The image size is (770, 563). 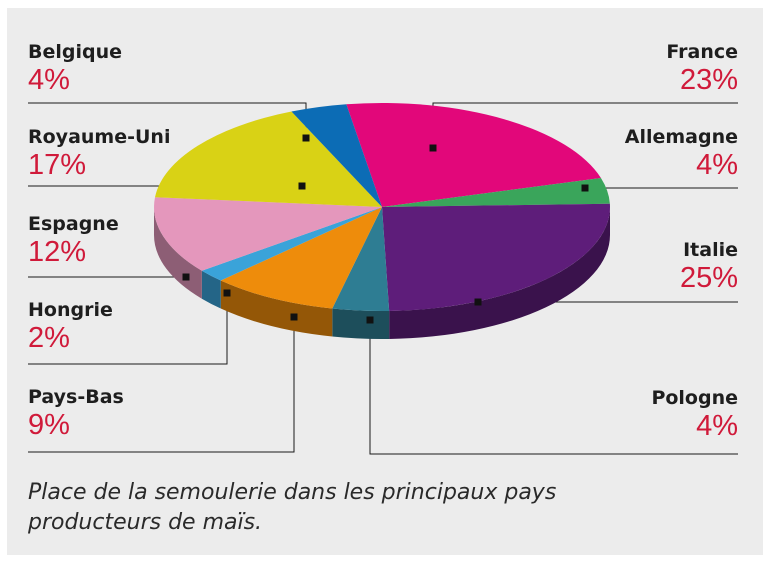 I want to click on label-france-pct: 23%, so click(x=708, y=80).